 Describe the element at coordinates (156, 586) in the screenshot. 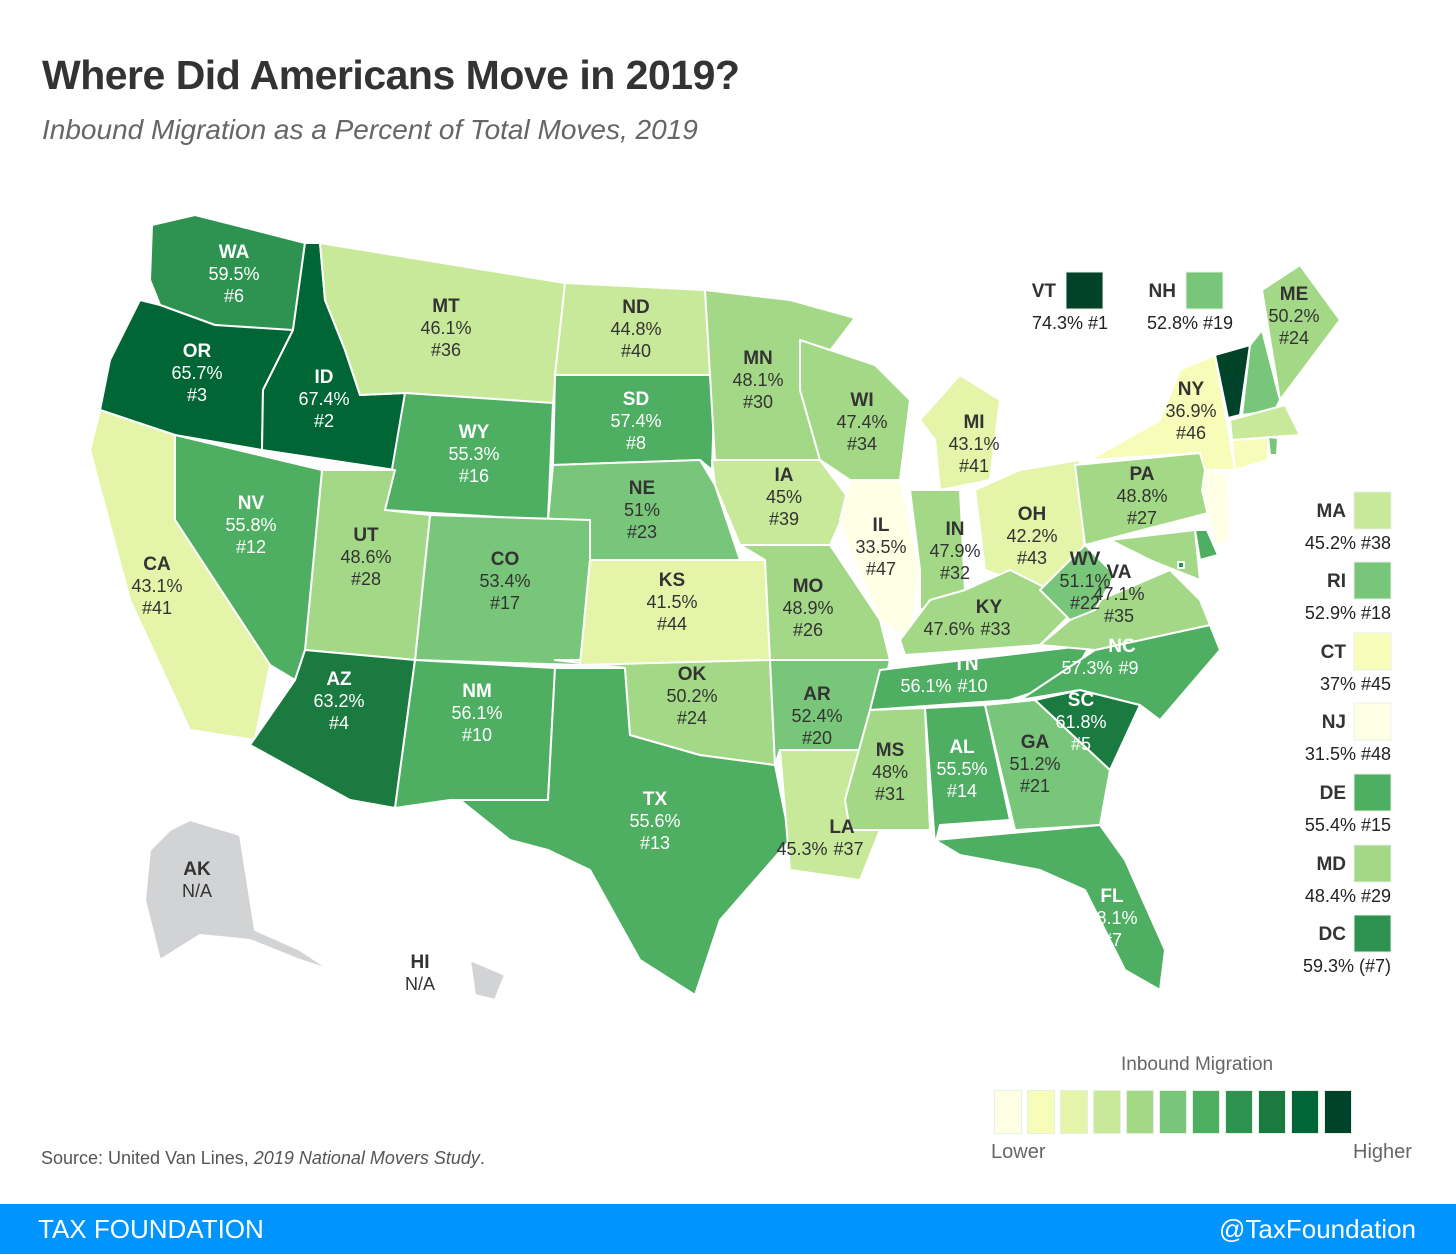

I see `state-pct: 43.1%` at that location.